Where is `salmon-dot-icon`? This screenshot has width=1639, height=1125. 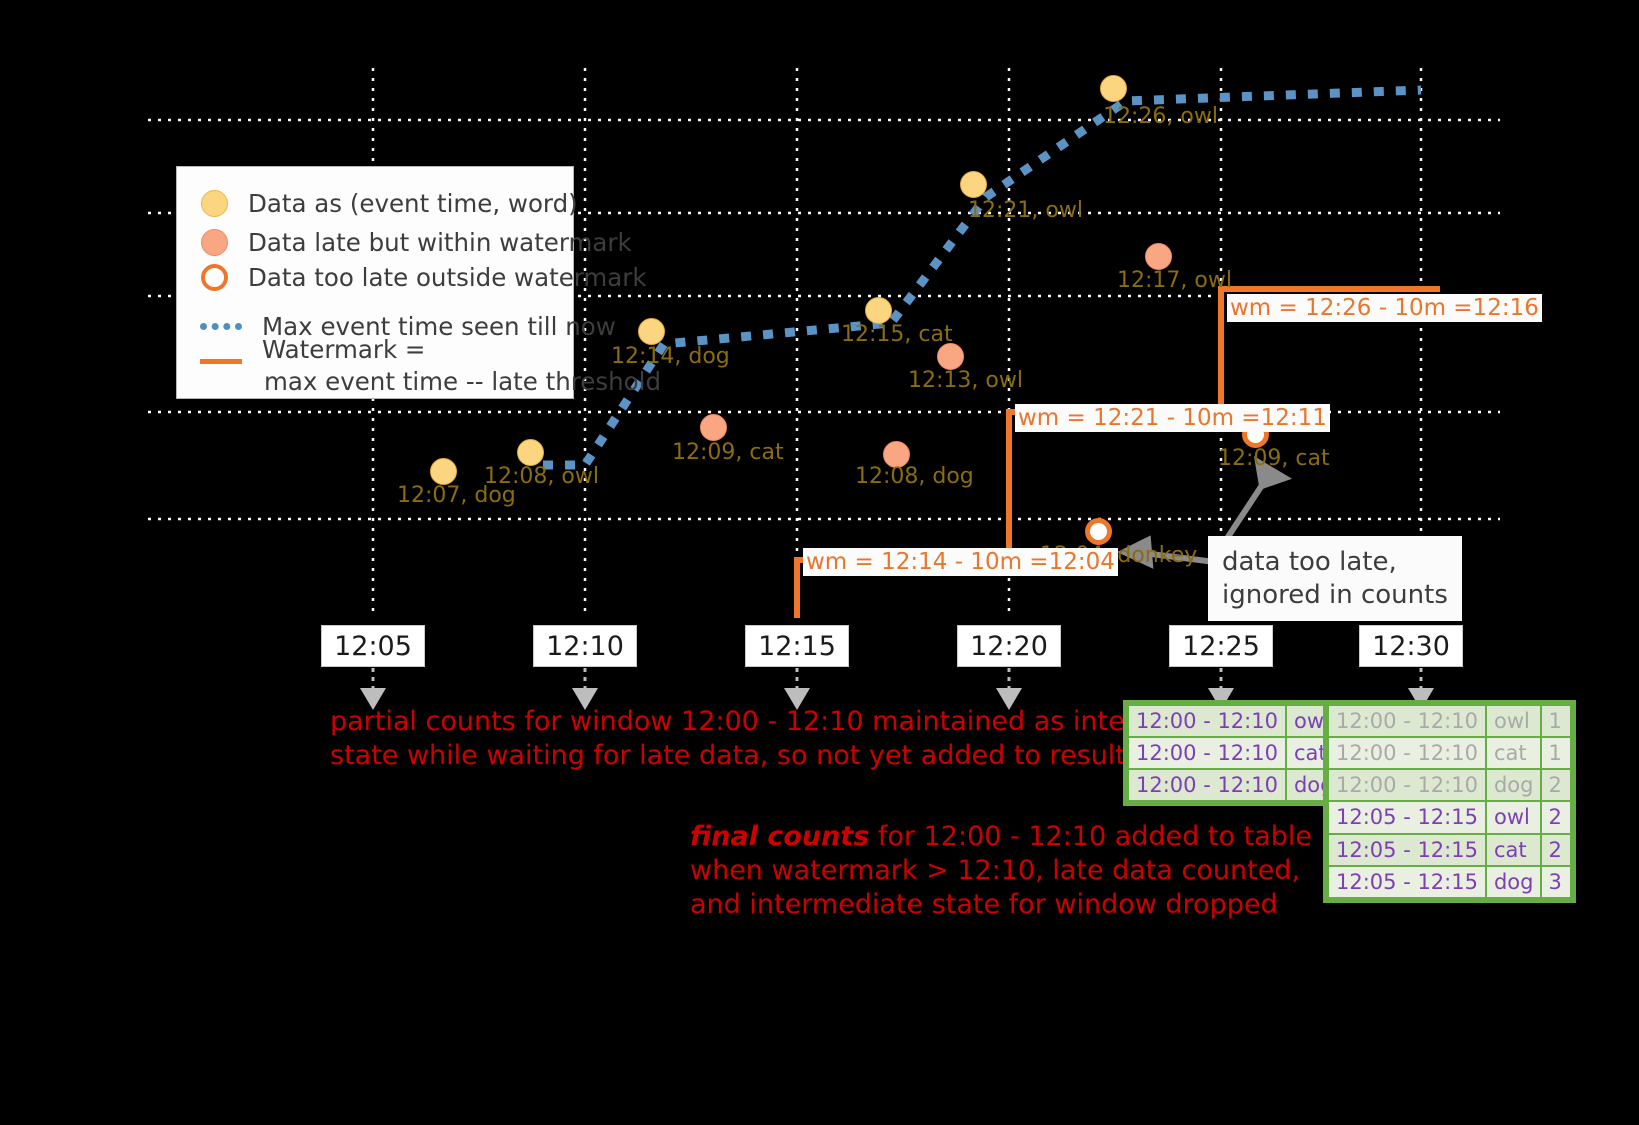 salmon-dot-icon is located at coordinates (214, 242).